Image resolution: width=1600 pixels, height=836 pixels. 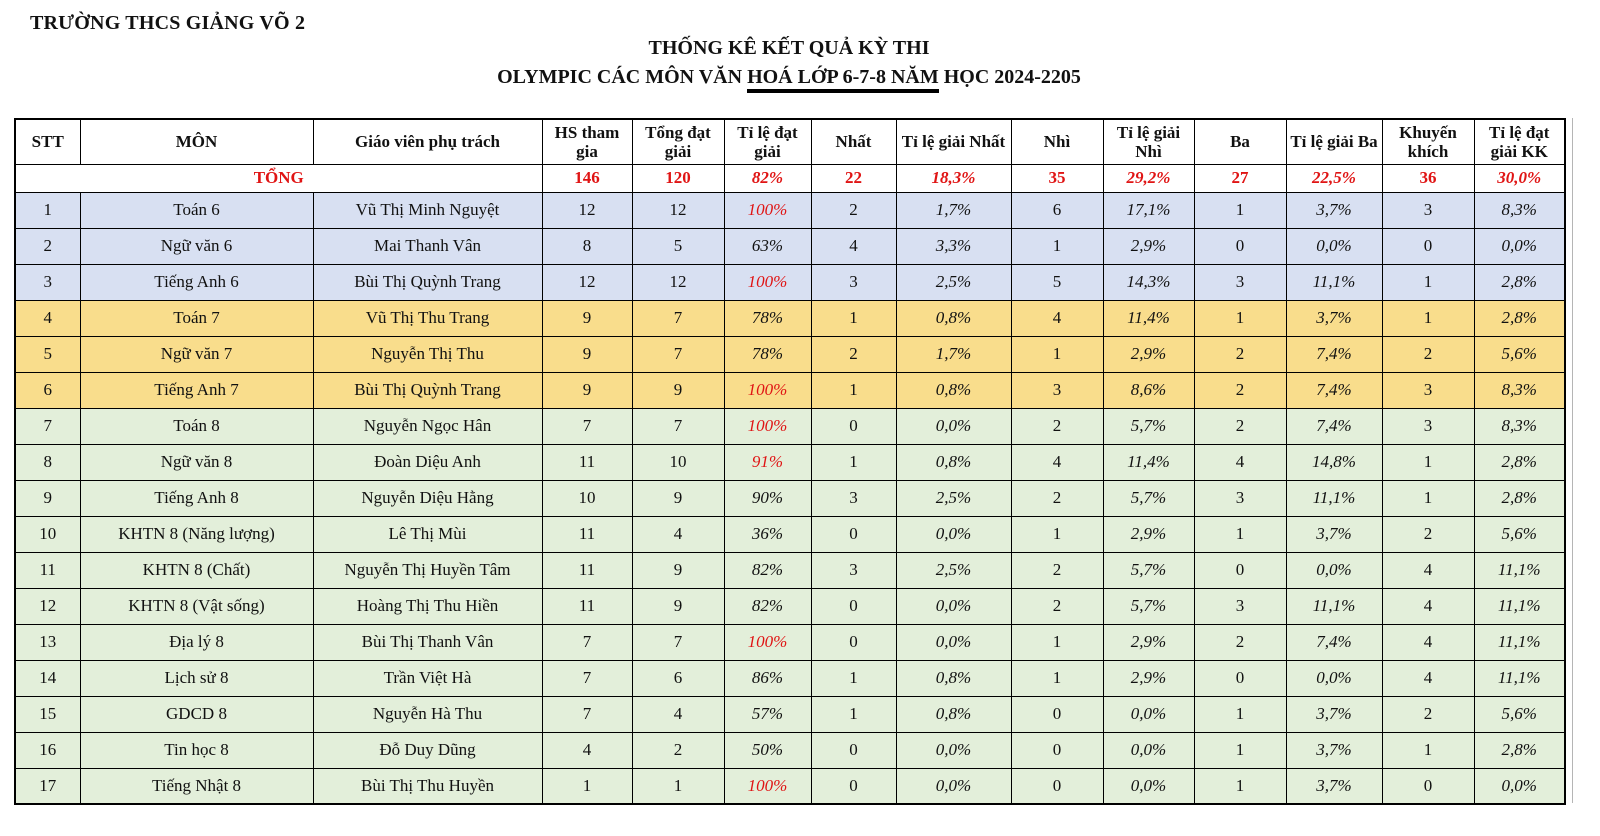 I want to click on teacher-cell: Đoàn Diệu Anh, so click(x=427, y=462).